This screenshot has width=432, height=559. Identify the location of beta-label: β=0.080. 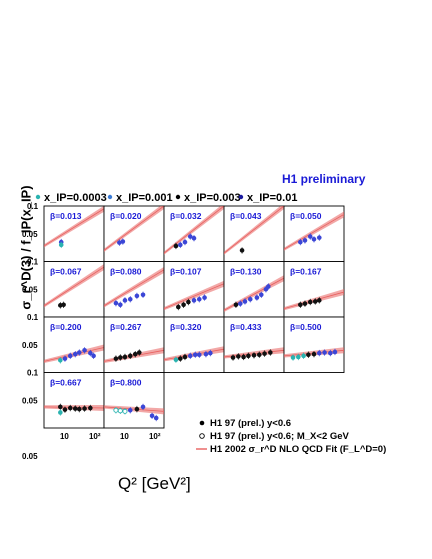
(126, 272).